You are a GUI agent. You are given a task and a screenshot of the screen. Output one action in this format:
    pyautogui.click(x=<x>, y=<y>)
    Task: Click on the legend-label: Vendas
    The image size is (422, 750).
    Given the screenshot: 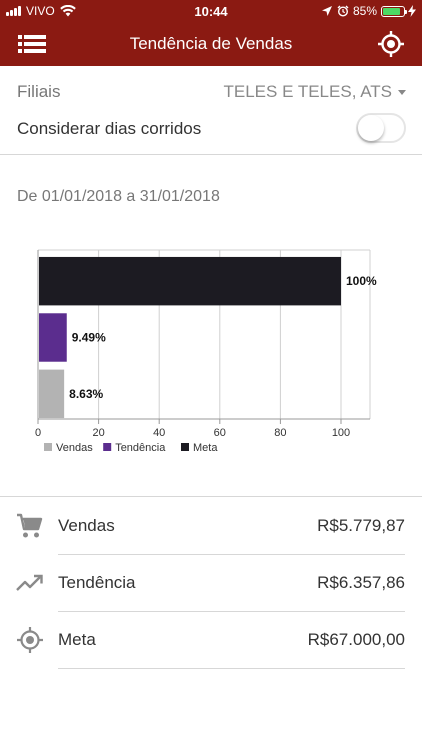 What is the action you would take?
    pyautogui.click(x=74, y=448)
    